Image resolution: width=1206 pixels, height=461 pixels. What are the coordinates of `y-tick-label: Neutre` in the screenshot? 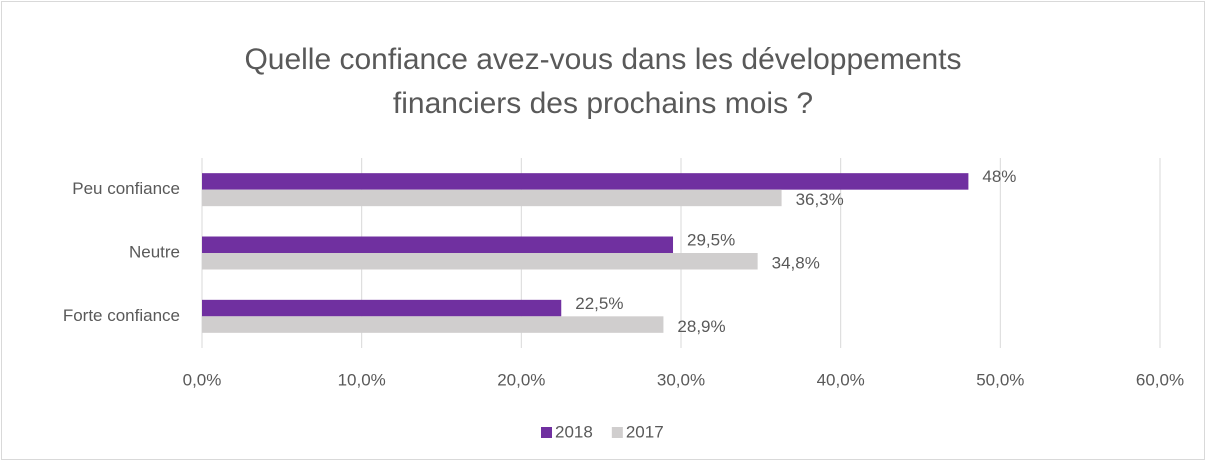 It's located at (154, 251).